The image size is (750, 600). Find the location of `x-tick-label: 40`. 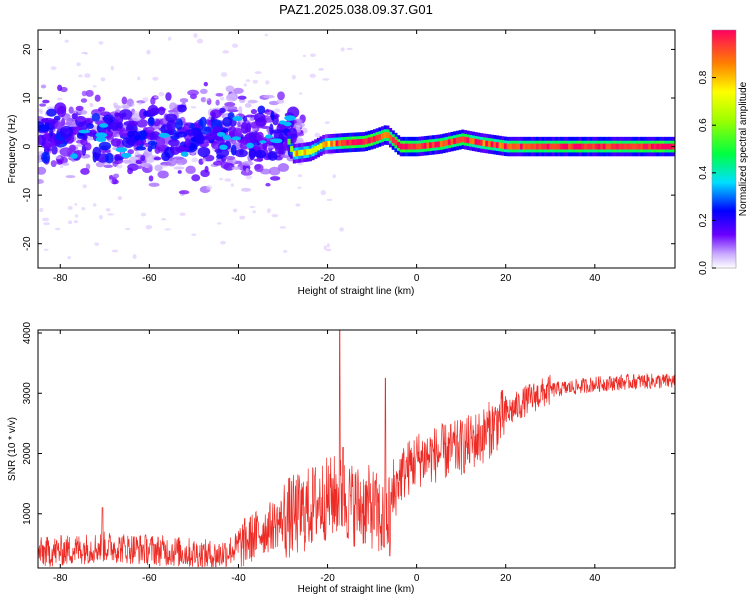

x-tick-label: 40 is located at coordinates (595, 578).